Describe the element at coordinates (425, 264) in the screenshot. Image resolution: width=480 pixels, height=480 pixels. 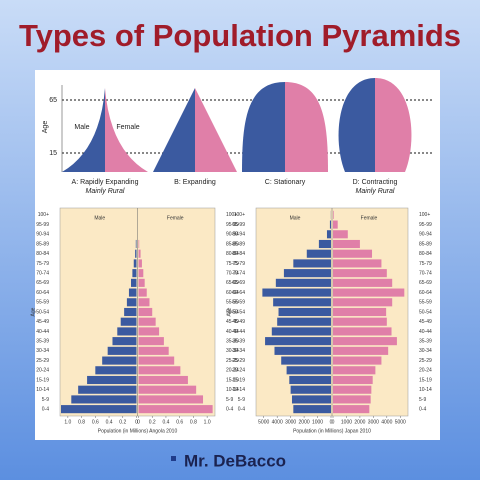
I see `age-label: 75-79` at that location.